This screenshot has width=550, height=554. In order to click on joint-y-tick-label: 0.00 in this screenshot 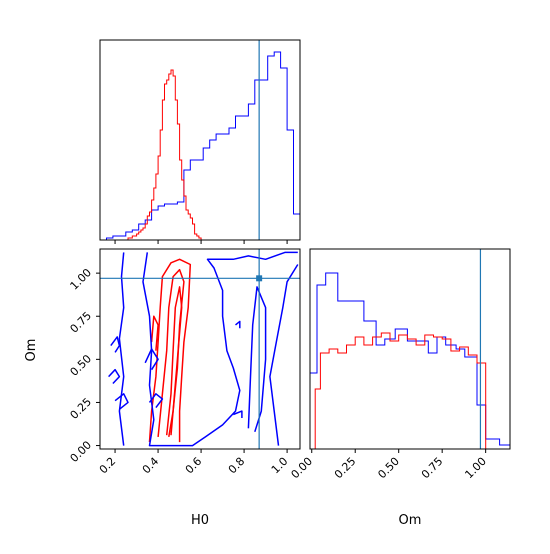, I will do `click(81, 451)`.